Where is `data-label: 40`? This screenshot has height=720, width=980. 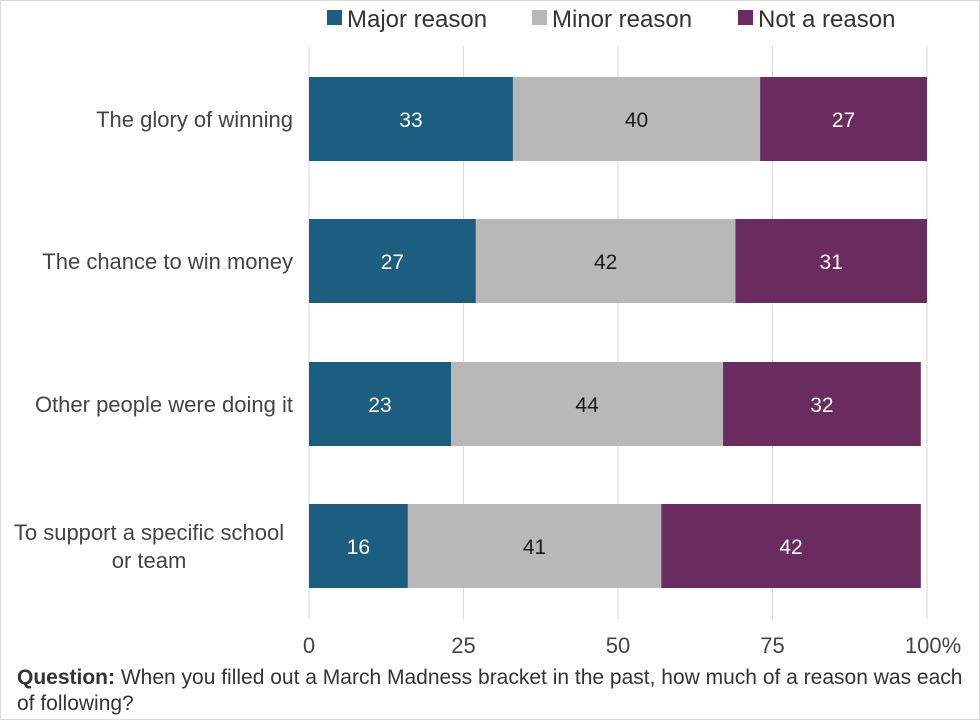 data-label: 40 is located at coordinates (636, 120).